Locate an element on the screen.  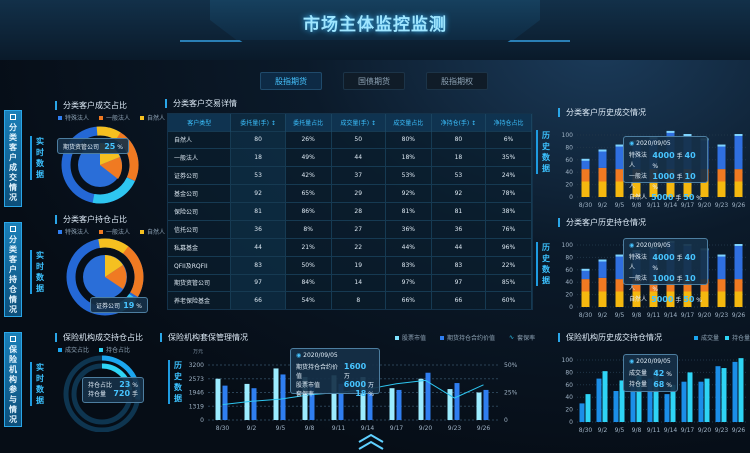
legend-item: 持仓量 is located at coordinates (737, 337).